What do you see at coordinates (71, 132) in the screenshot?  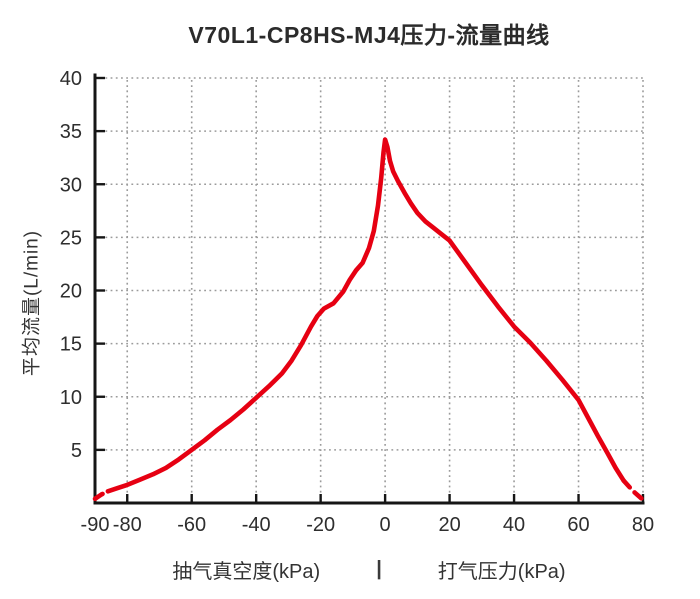 I see `svg-text: 35` at bounding box center [71, 132].